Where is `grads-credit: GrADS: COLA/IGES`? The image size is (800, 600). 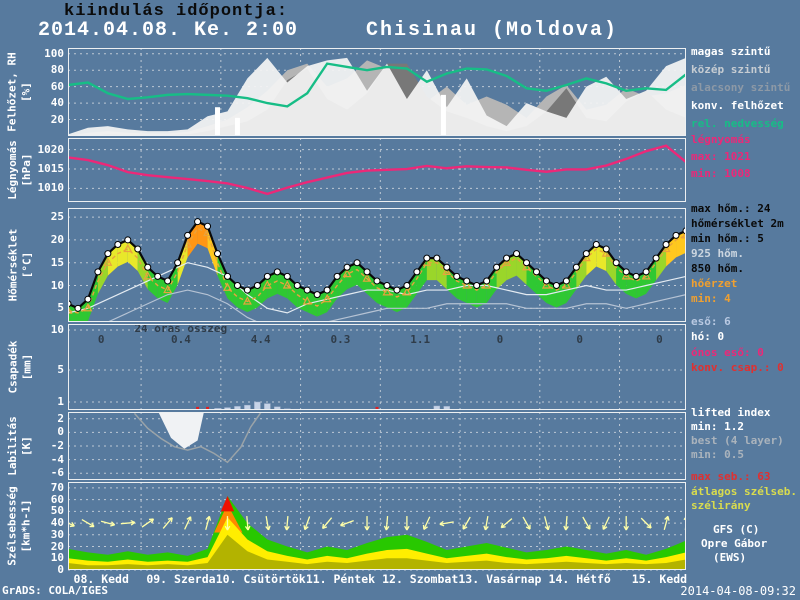
grads-credit: GrADS: COLA/IGES is located at coordinates (55, 590).